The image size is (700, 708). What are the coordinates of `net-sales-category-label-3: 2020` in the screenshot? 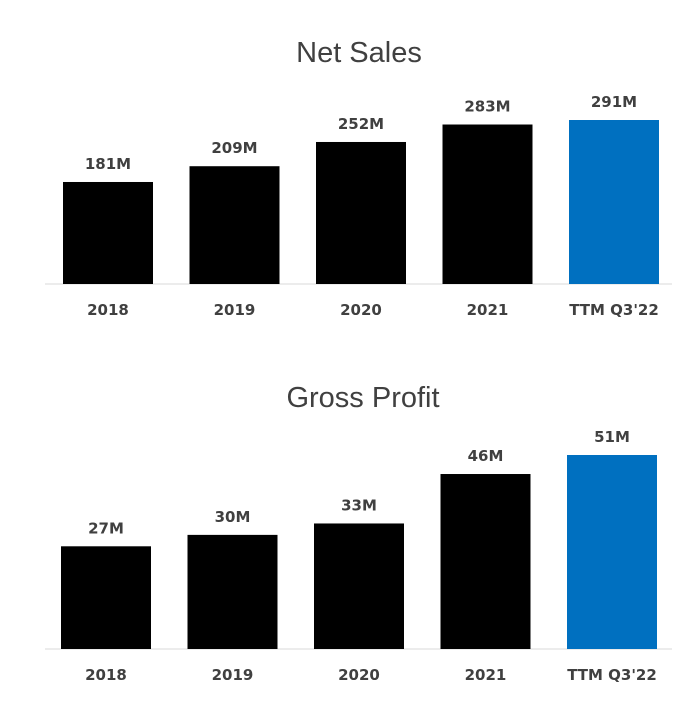 It's located at (361, 310).